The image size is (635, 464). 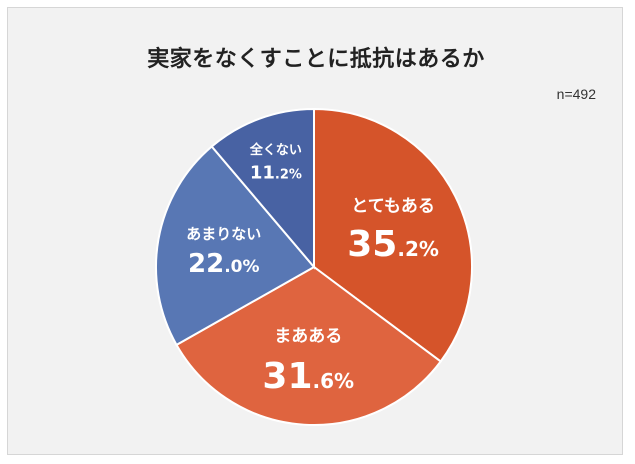 I want to click on slice-label-3: あまりない, so click(x=223, y=234).